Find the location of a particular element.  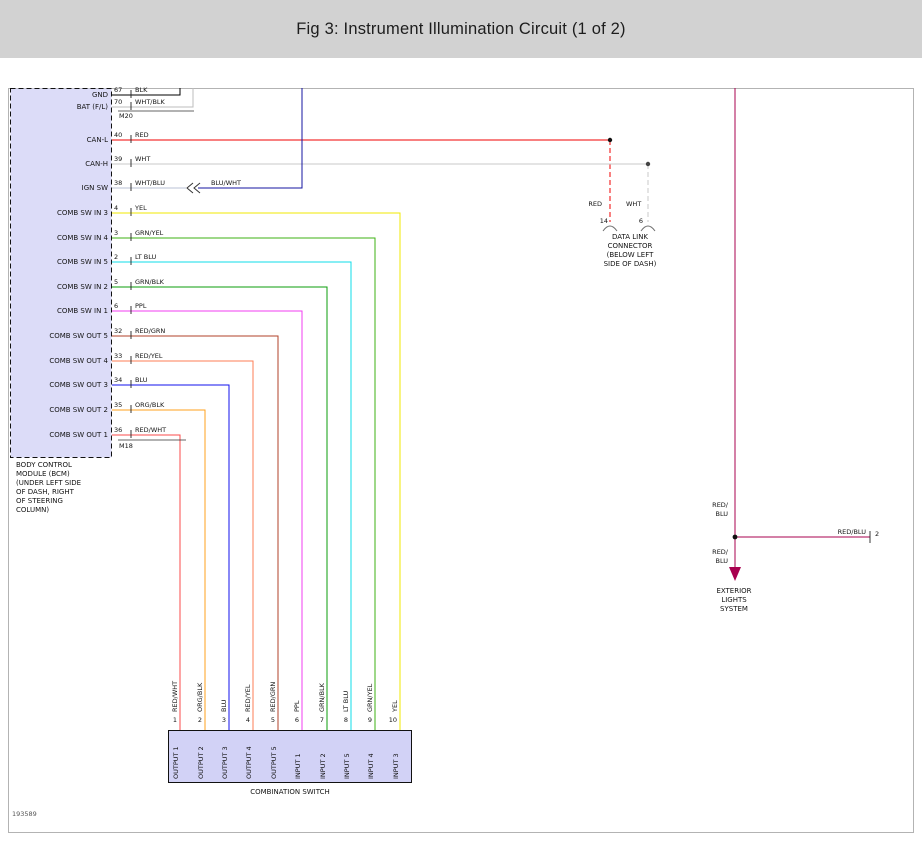

vertical-wire-label: RED/YEL is located at coordinates (248, 698).